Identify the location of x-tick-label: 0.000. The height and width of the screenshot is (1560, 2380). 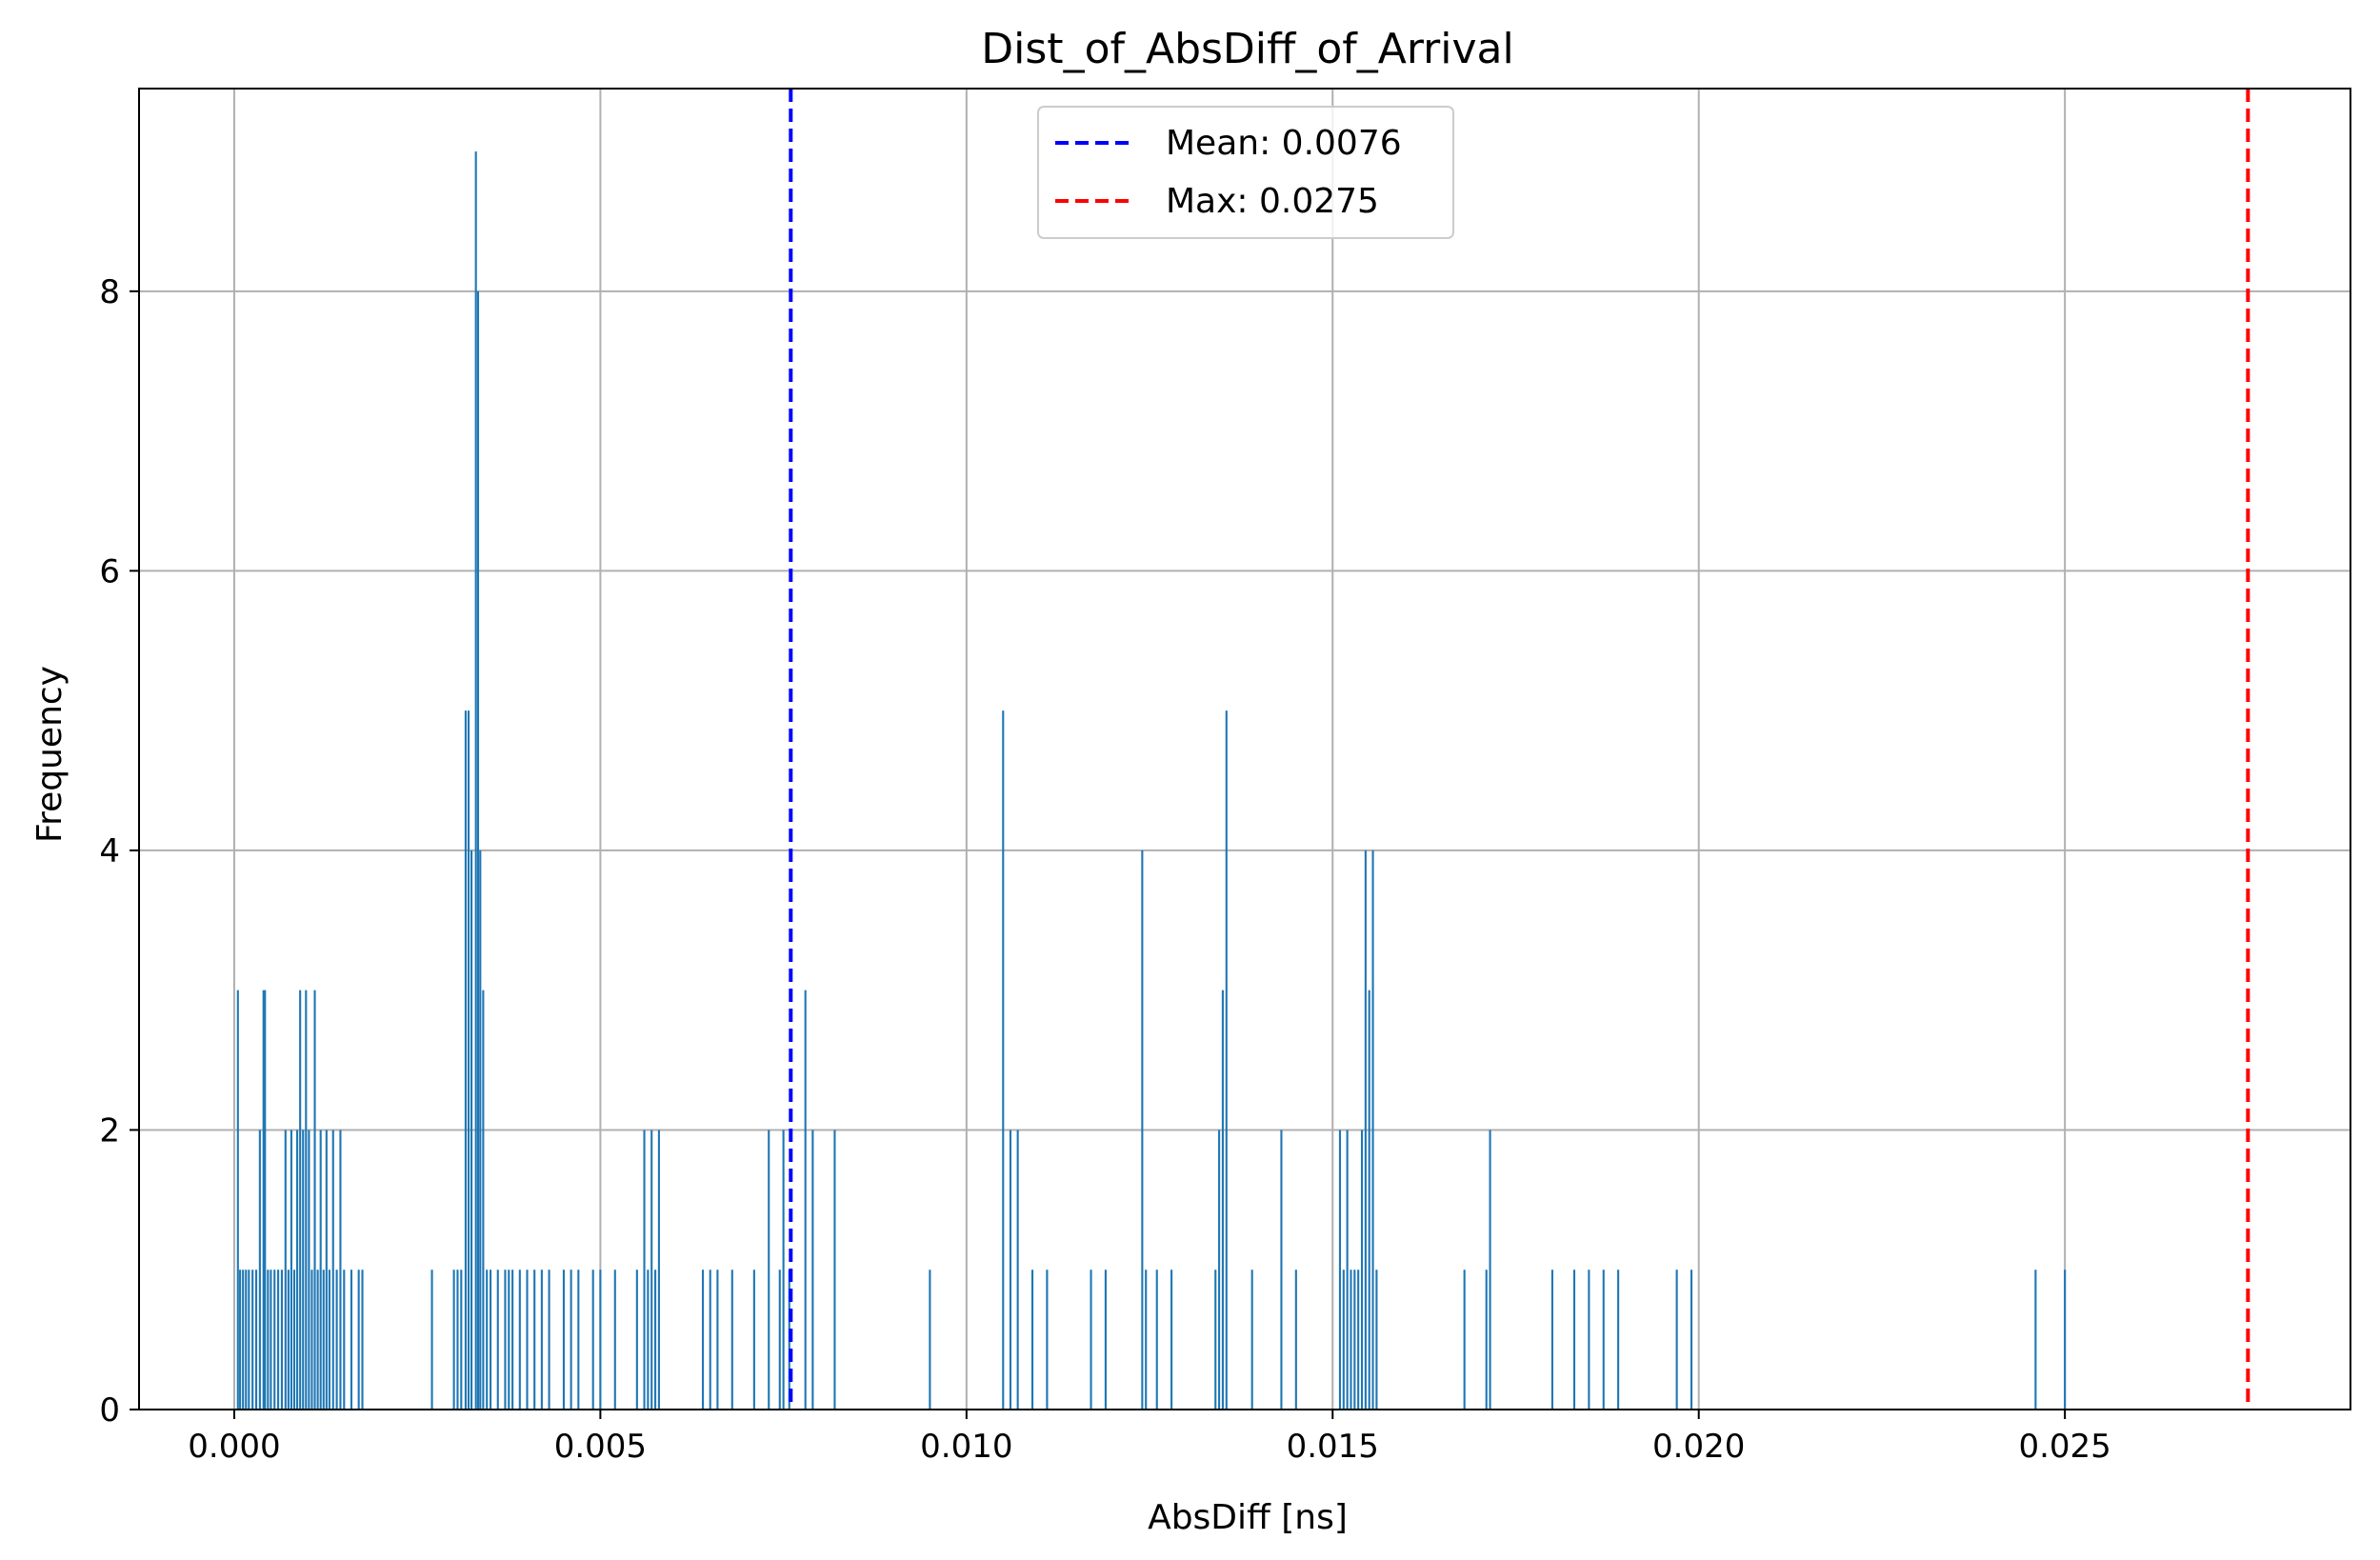
(234, 1447).